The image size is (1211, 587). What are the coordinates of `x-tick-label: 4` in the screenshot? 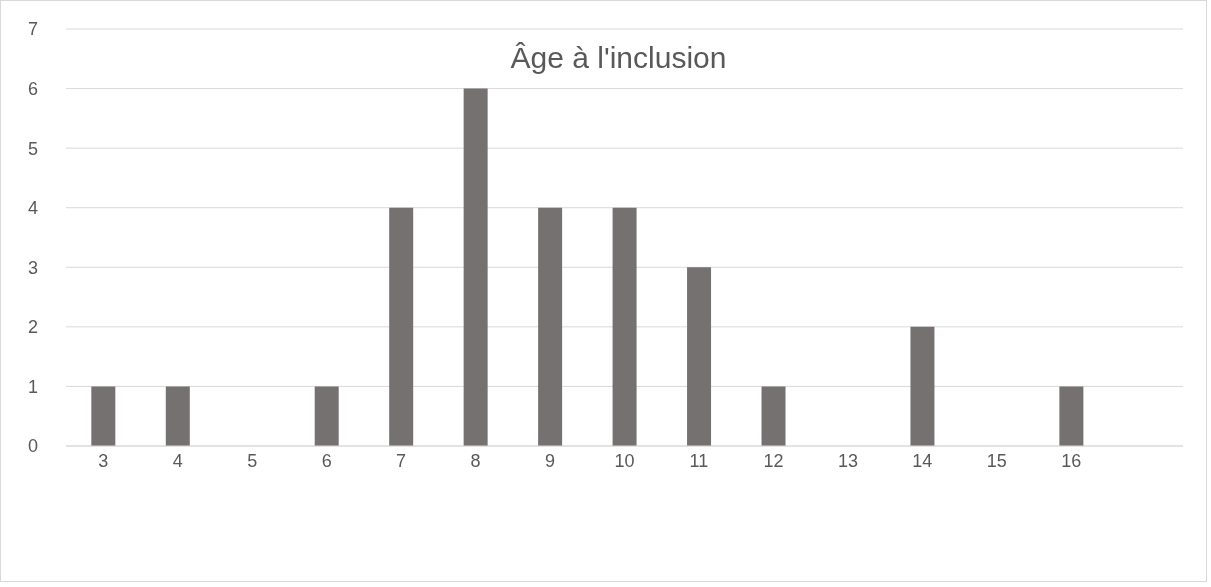 It's located at (177, 460).